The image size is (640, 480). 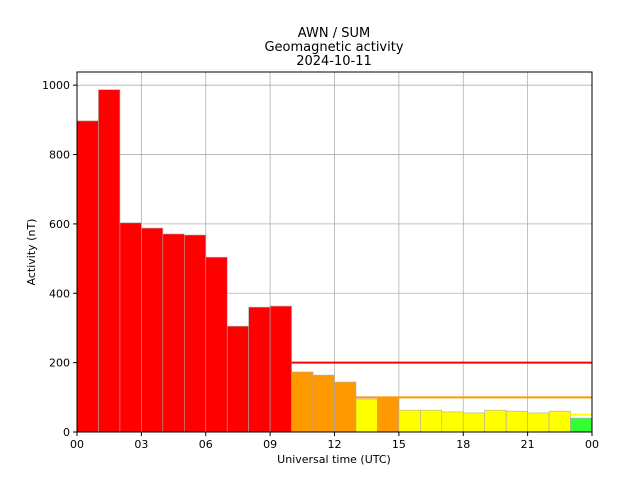 What do you see at coordinates (270, 444) in the screenshot?
I see `x-tick-label: 09` at bounding box center [270, 444].